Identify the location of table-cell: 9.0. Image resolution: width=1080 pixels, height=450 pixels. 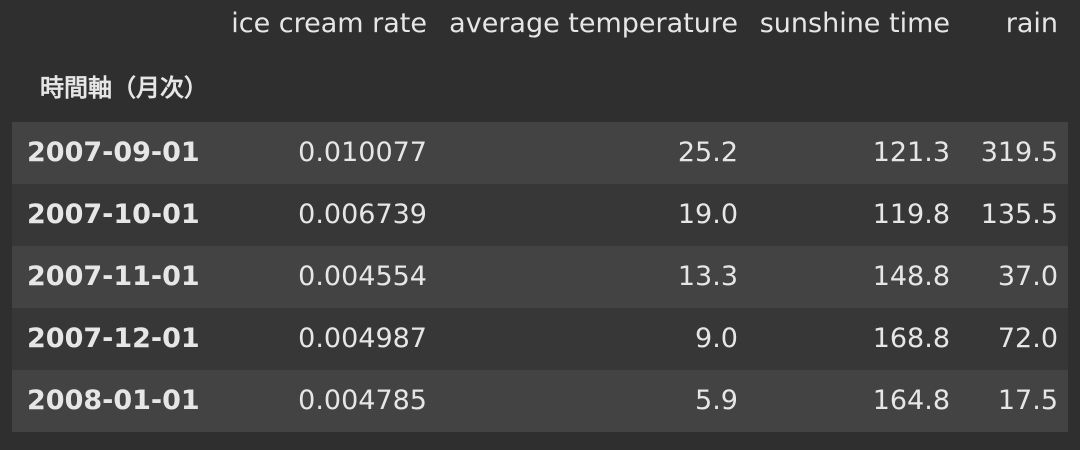
(716, 338).